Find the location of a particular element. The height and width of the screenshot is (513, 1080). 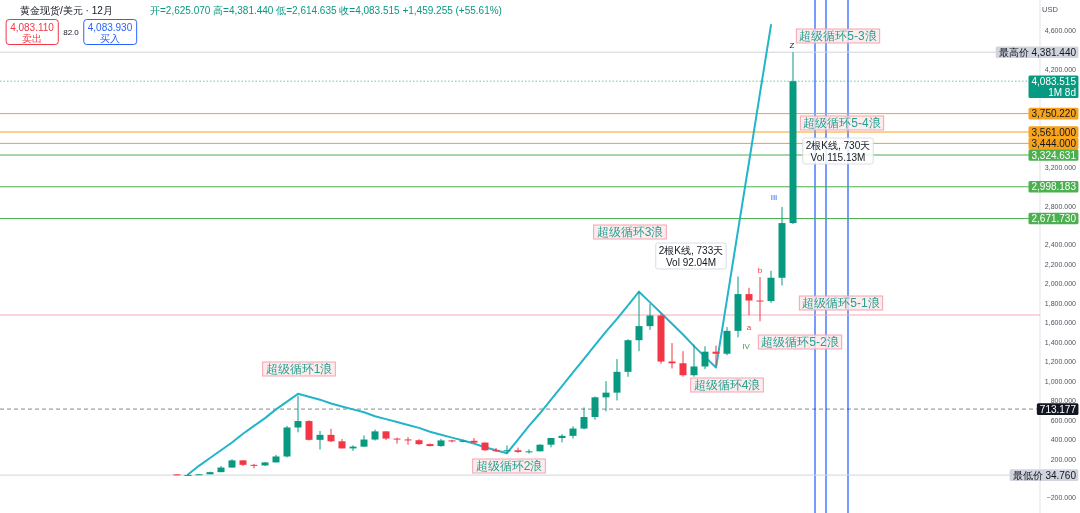

title: 黄金现货/美元 · 12月 is located at coordinates (66, 10).